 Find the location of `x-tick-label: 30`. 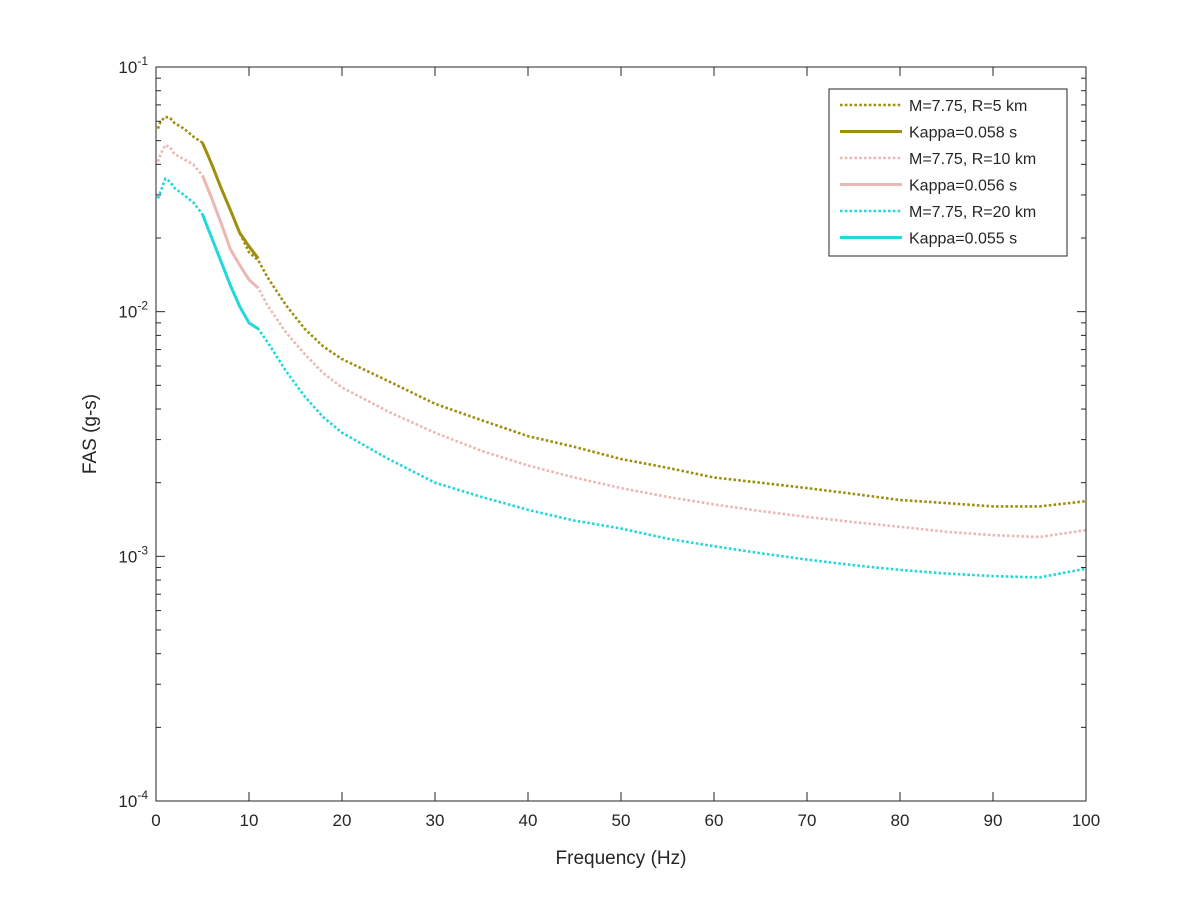

x-tick-label: 30 is located at coordinates (435, 820).